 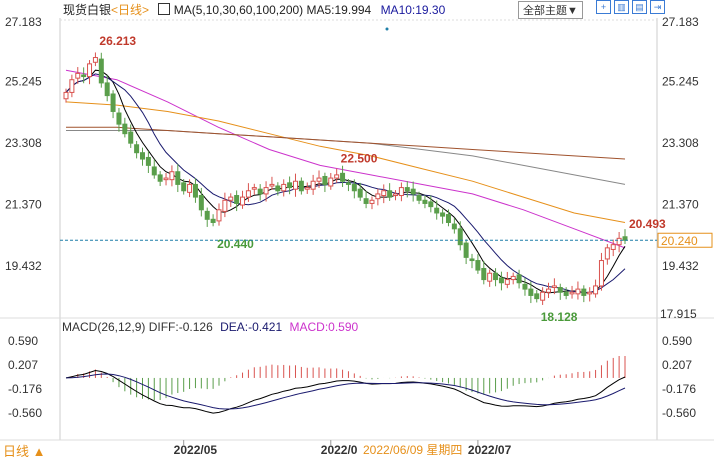 What do you see at coordinates (23, 365) in the screenshot?
I see `macd-tick-left: 0.207` at bounding box center [23, 365].